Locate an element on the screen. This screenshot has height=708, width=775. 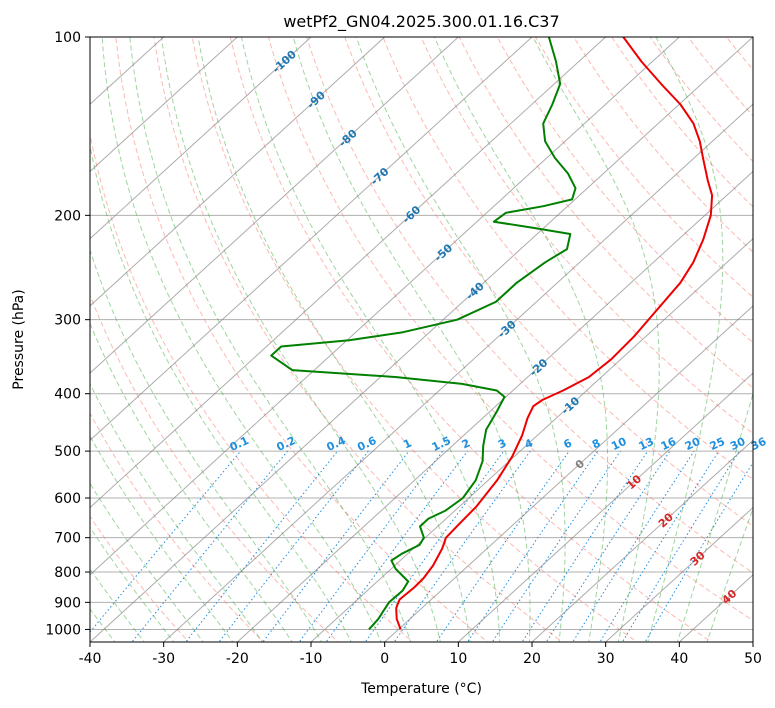
y-tick-label: 800 is located at coordinates (67, 573).